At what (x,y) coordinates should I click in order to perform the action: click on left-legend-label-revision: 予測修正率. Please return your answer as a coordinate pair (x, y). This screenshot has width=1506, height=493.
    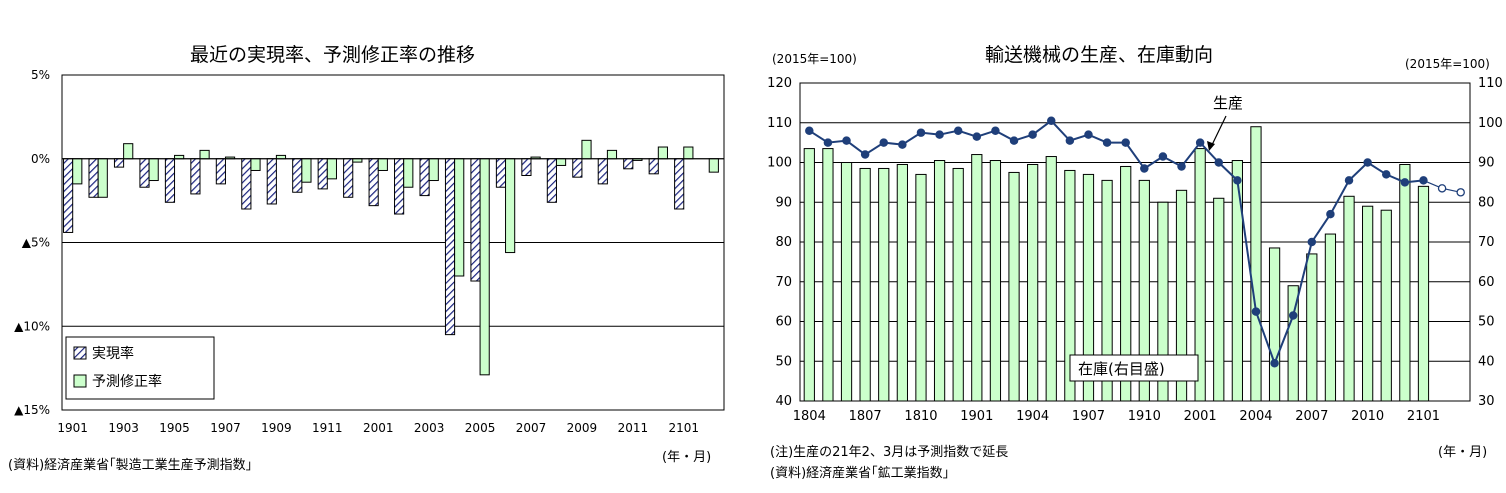
    Looking at the image, I should click on (127, 381).